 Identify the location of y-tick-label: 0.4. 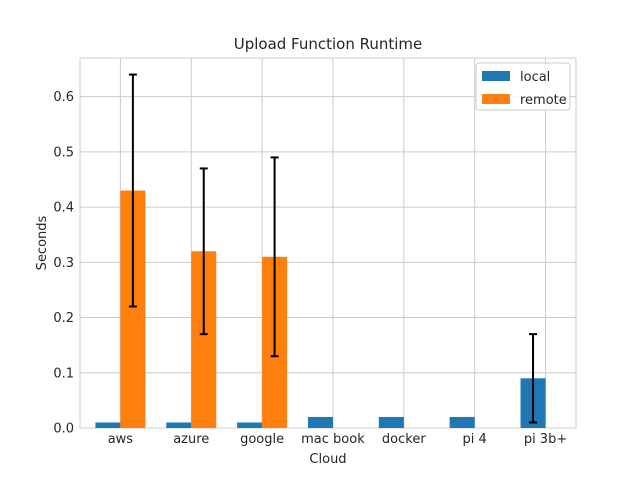
(63, 208).